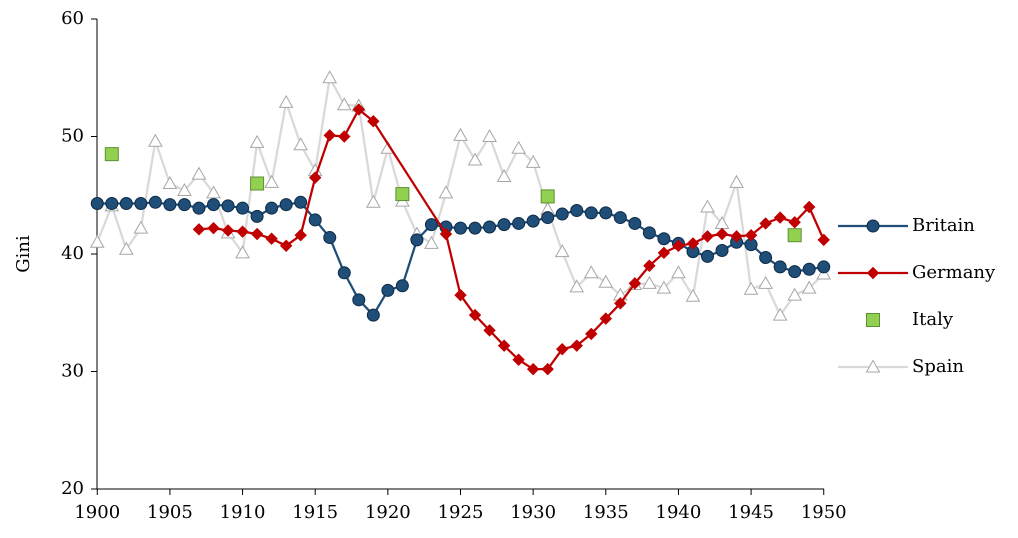  Describe the element at coordinates (954, 272) in the screenshot. I see `legend-label: Germany` at that location.